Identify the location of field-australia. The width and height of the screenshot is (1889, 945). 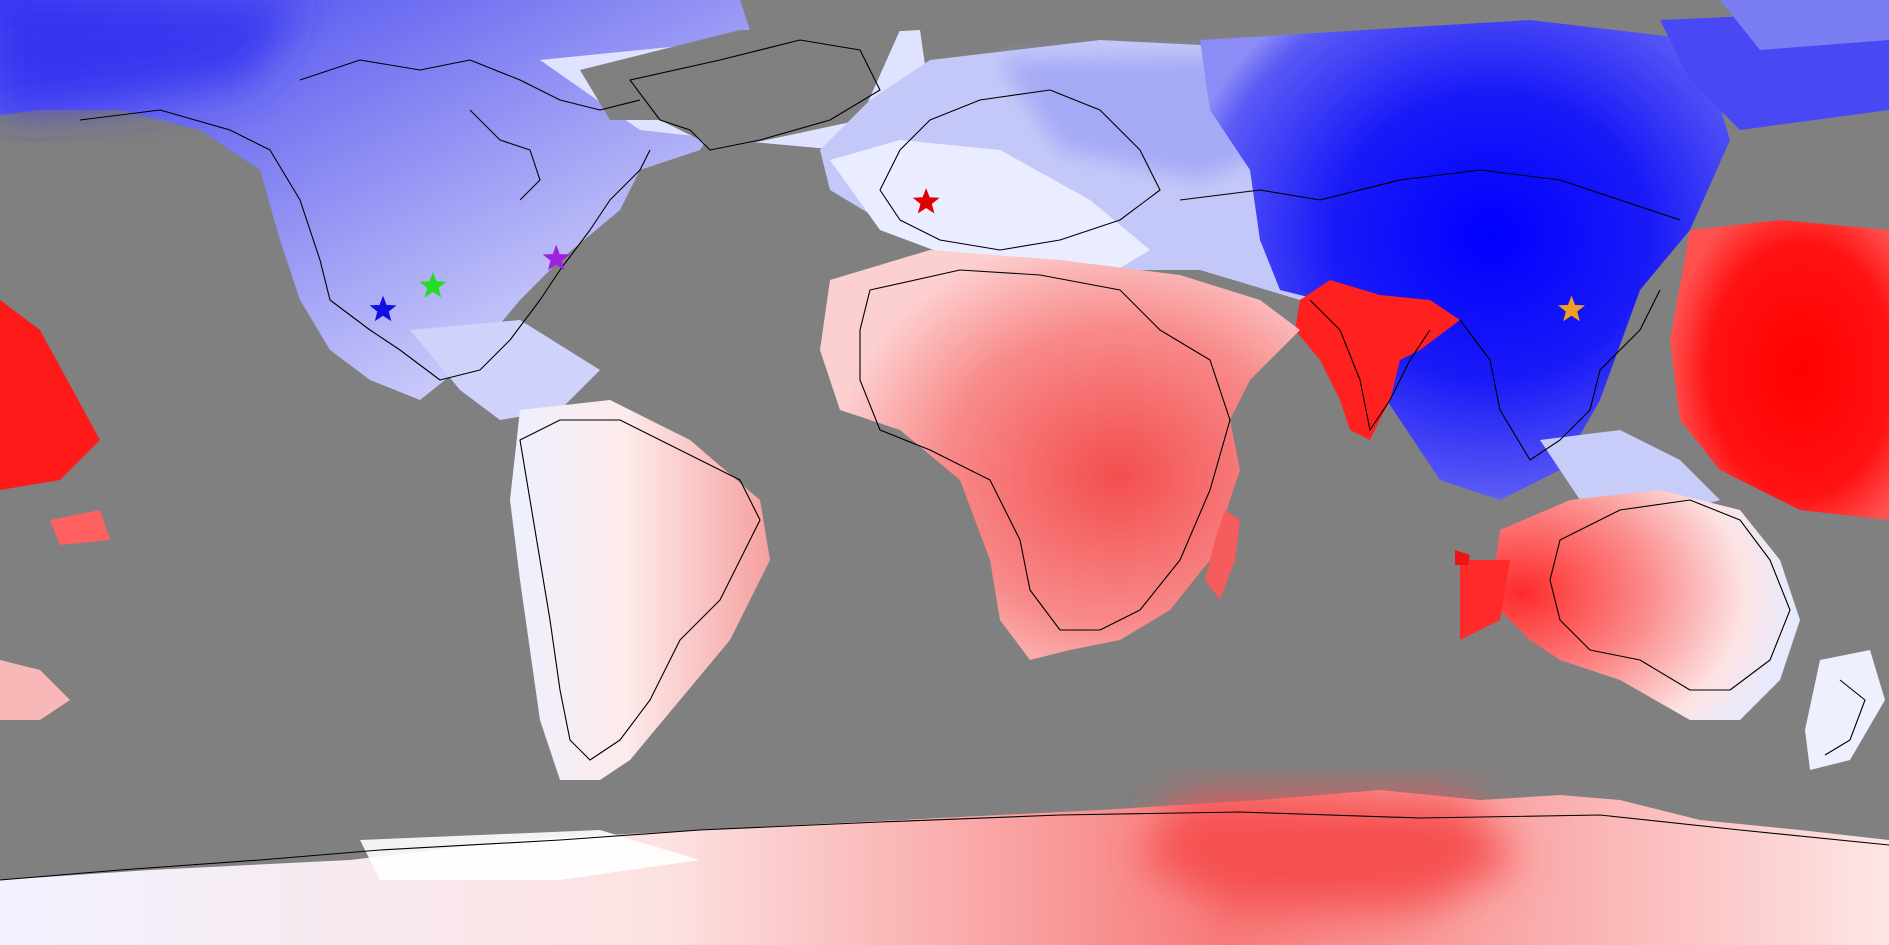
(1627, 605).